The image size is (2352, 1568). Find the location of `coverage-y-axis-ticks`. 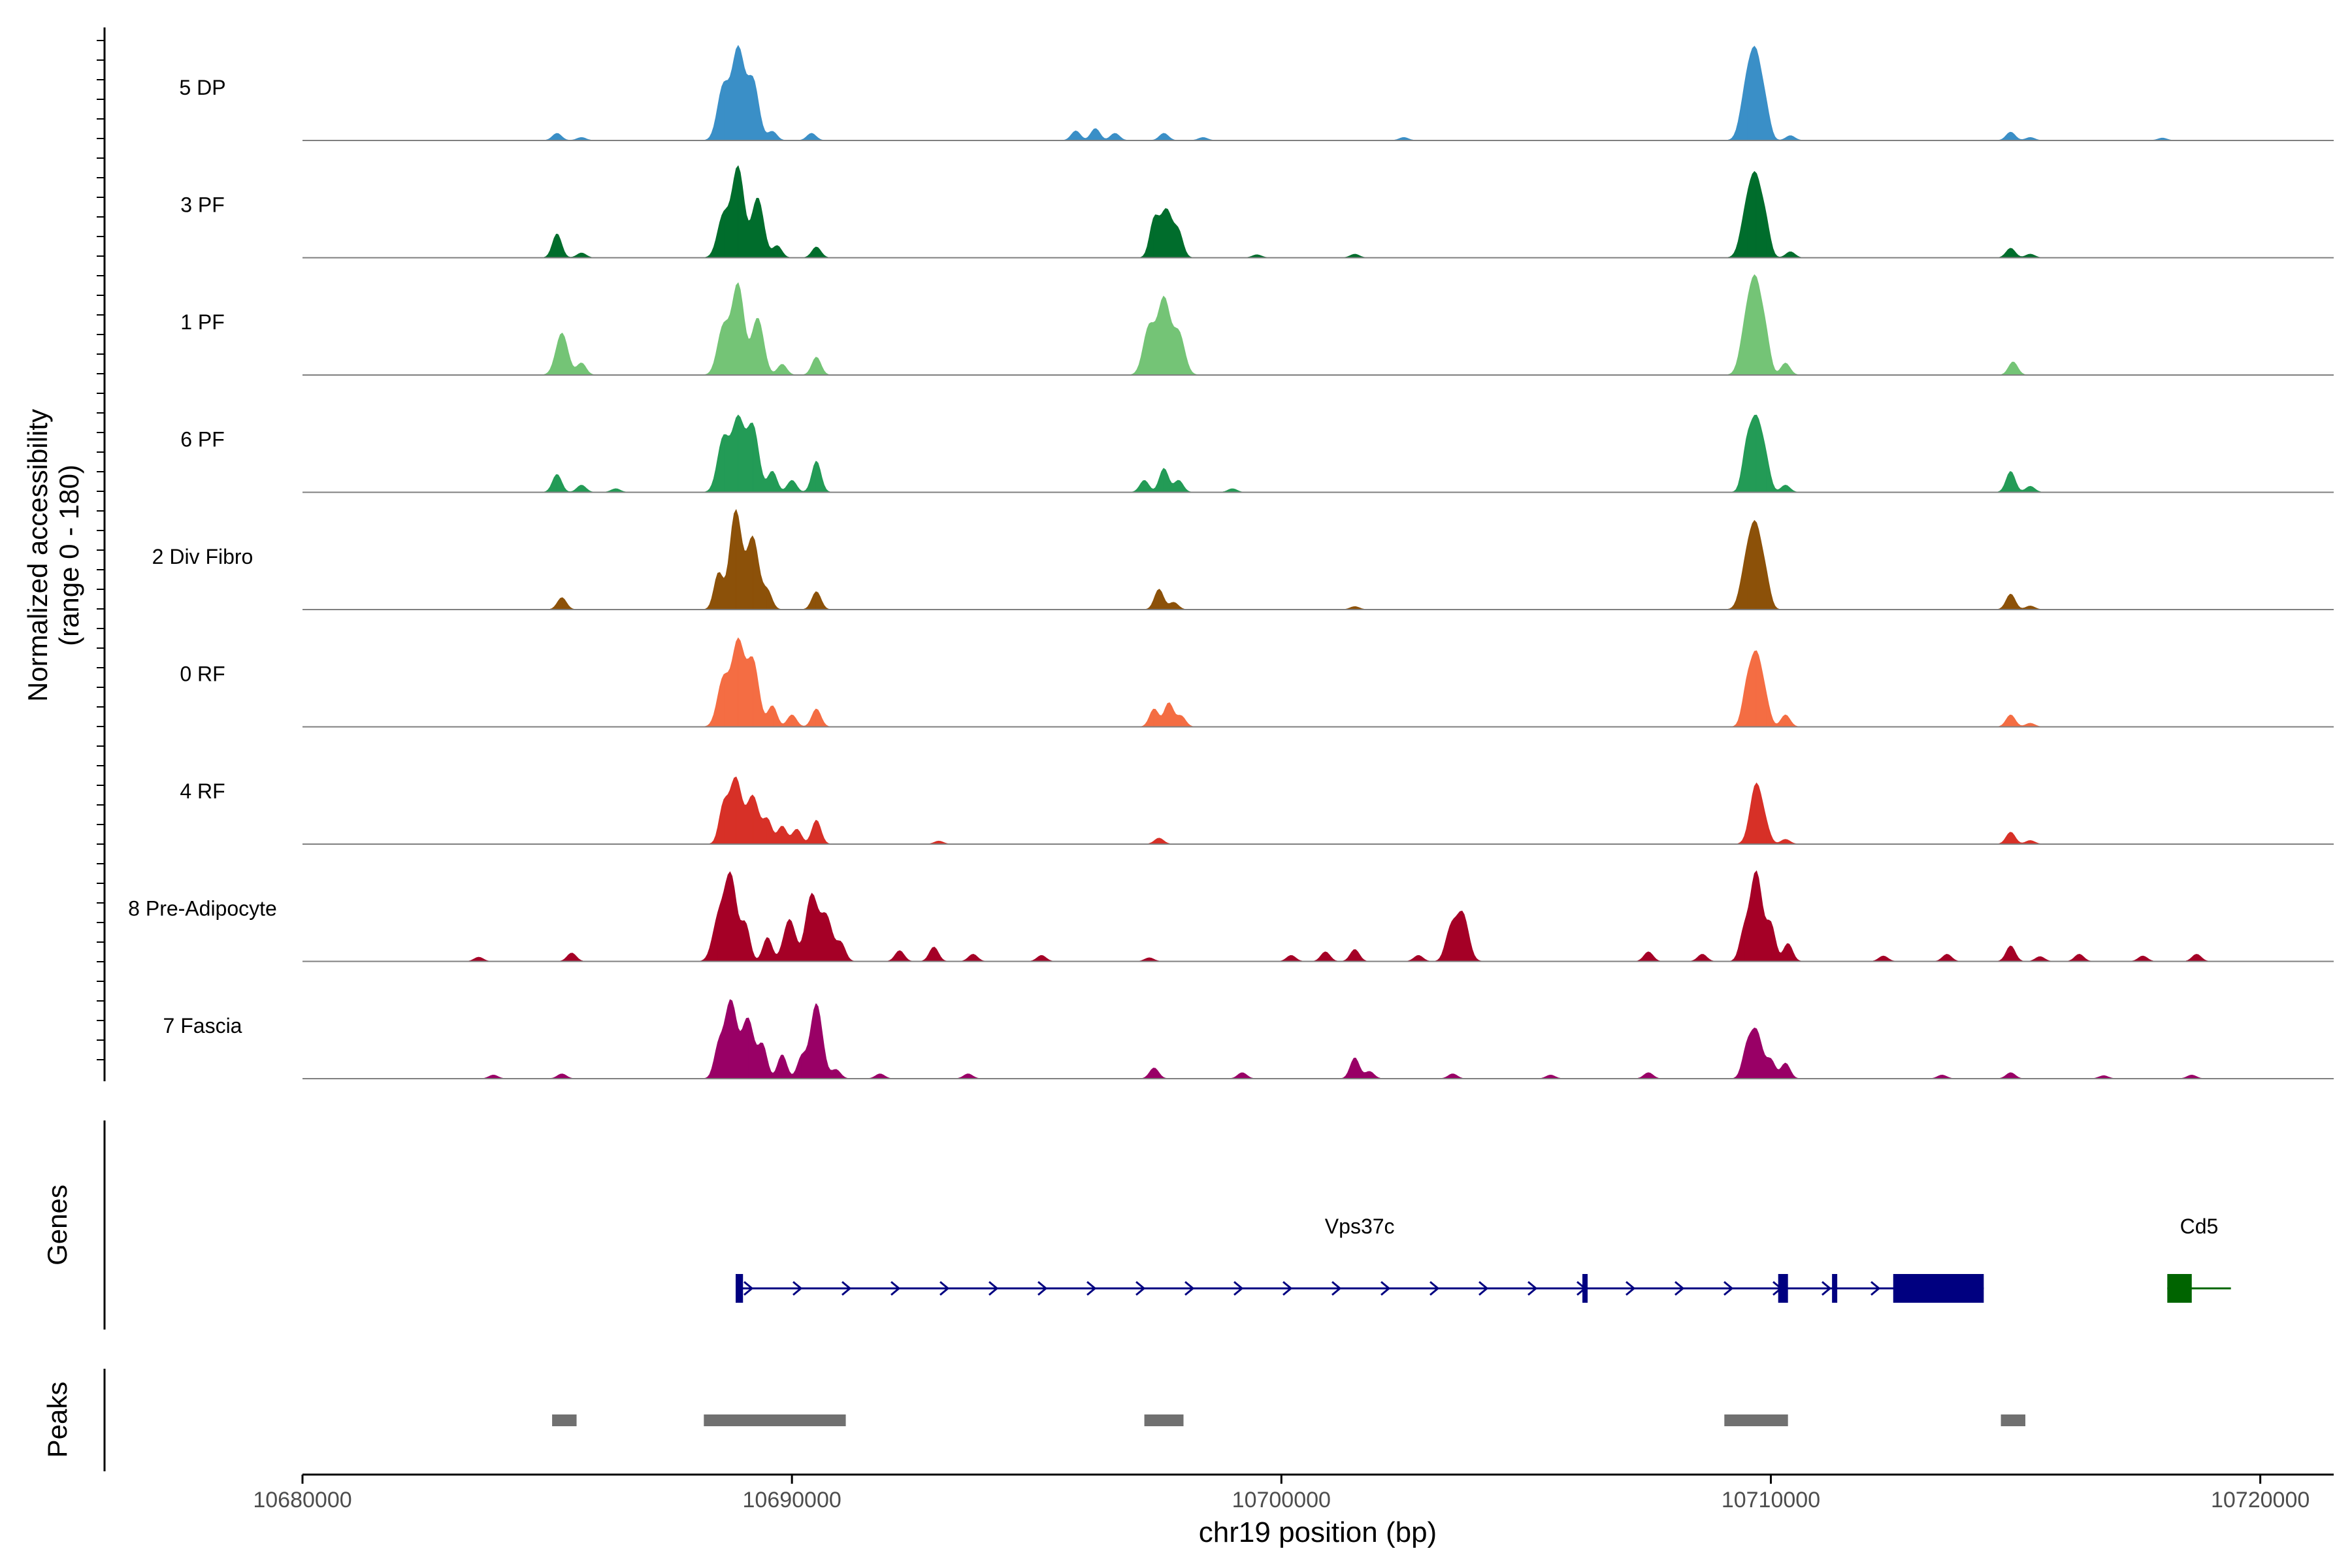

coverage-y-axis-ticks is located at coordinates (101, 550).